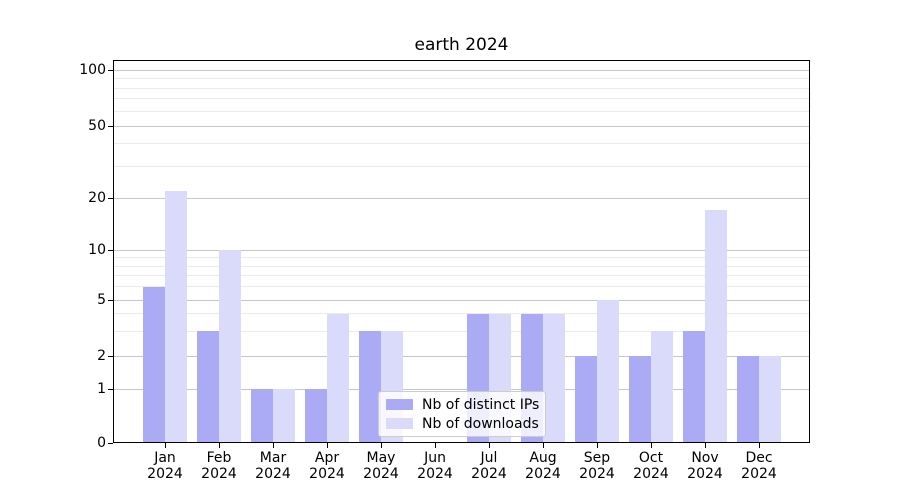 Image resolution: width=900 pixels, height=500 pixels. I want to click on x-tick-label-jul: Jul 2024, so click(489, 466).